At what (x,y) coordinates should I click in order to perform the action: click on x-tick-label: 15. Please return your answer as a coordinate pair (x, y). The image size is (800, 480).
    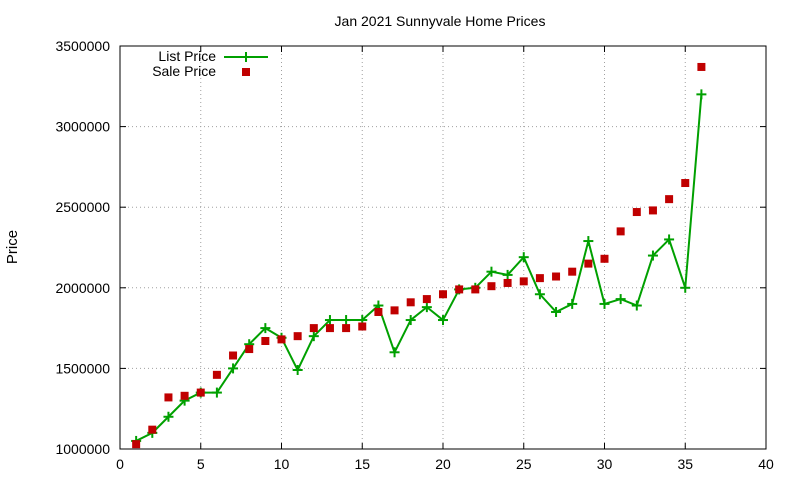
    Looking at the image, I should click on (362, 464).